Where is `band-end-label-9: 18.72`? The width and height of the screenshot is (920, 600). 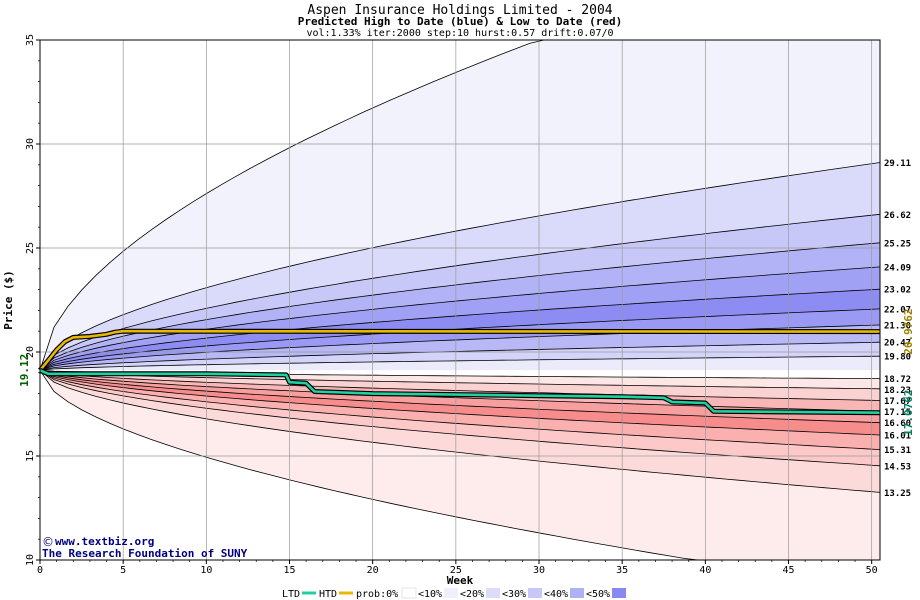 band-end-label-9: 18.72 is located at coordinates (897, 380).